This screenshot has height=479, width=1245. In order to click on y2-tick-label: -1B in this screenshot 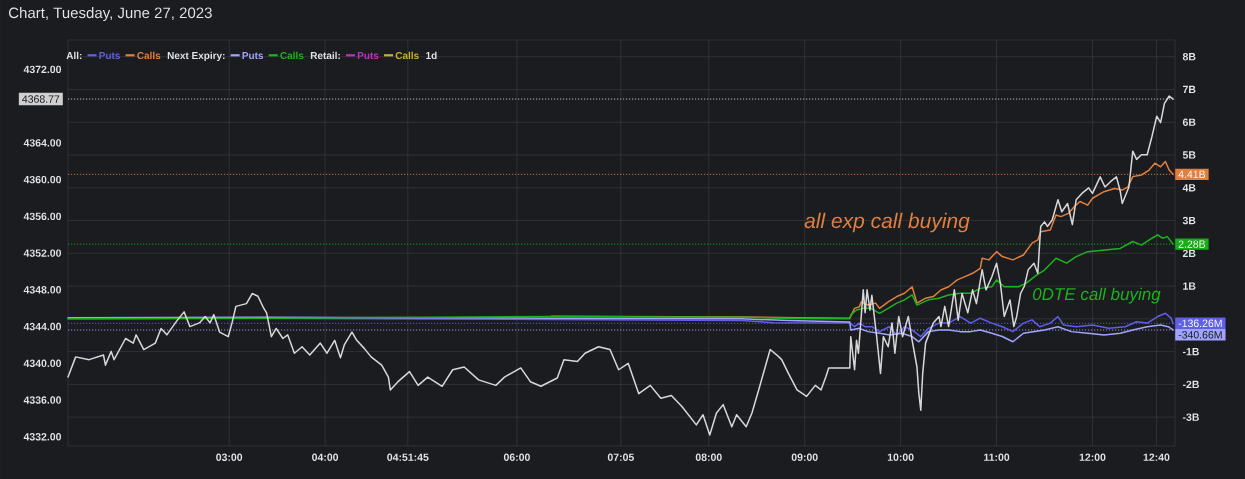, I will do `click(1190, 352)`.